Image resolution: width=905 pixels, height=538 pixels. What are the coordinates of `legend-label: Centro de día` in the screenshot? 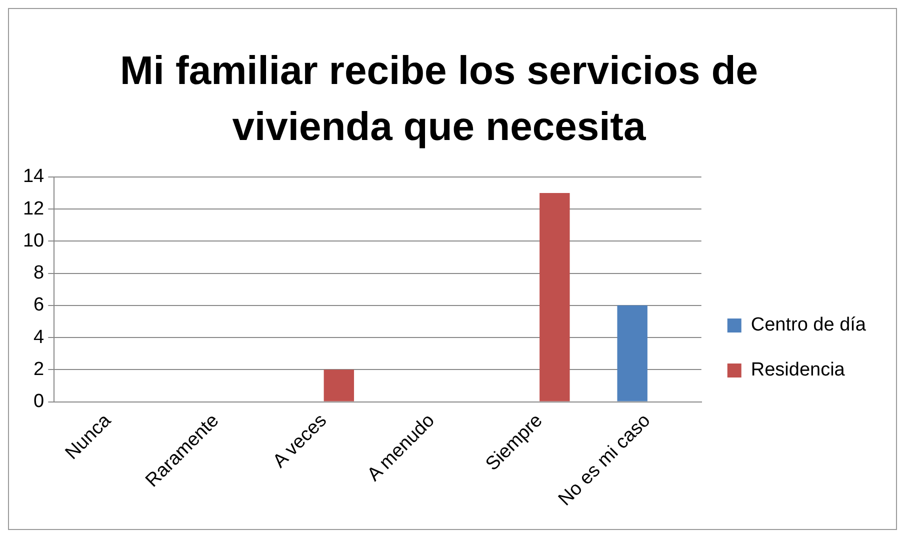 It's located at (808, 325).